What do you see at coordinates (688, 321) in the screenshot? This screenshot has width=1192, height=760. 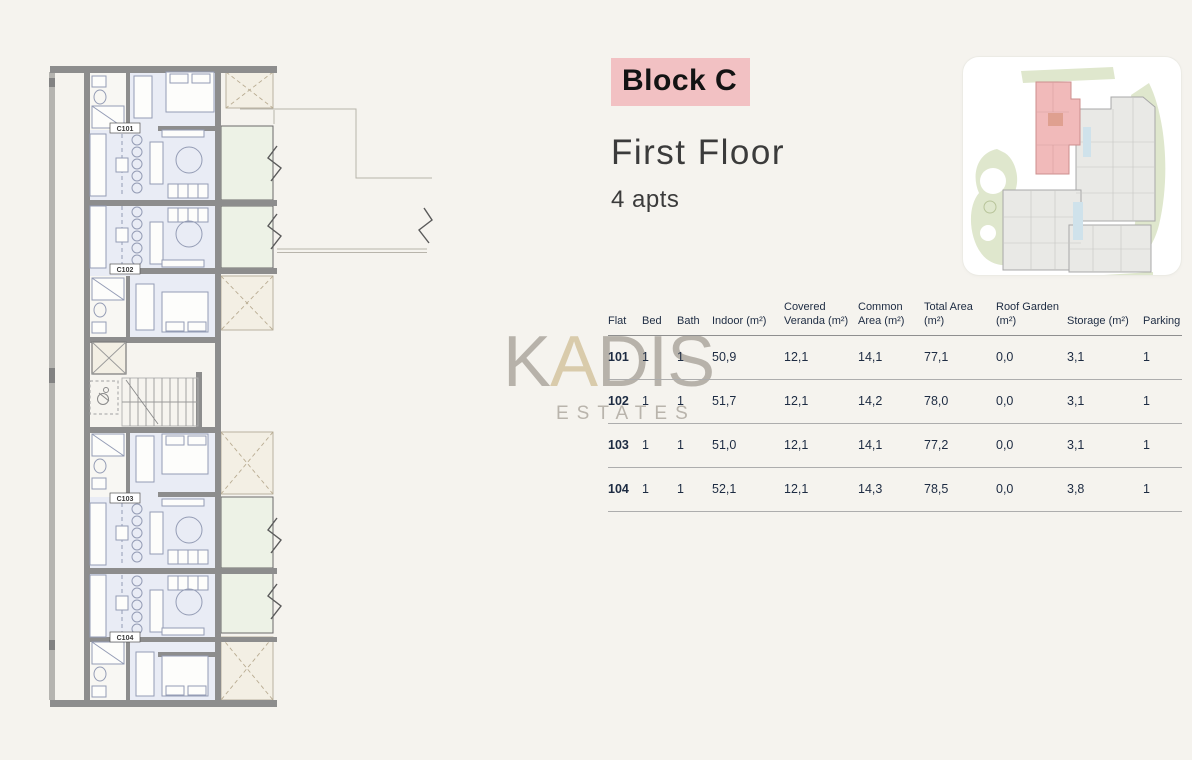 I see `column-header-bath: Bath` at bounding box center [688, 321].